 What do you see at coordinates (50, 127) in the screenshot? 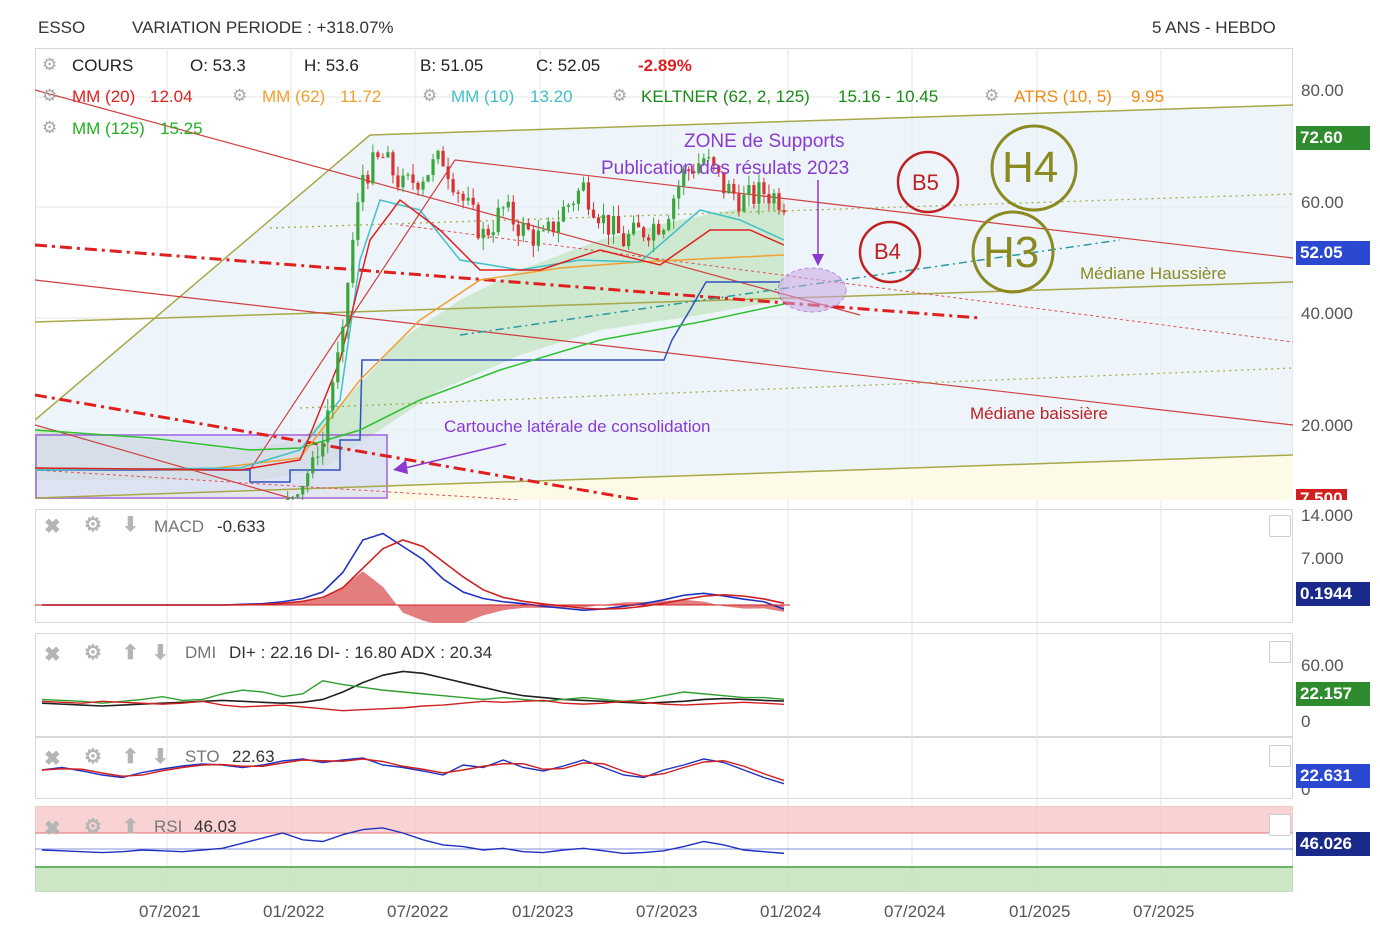
I see `mm125-gear-icon: ⚙` at bounding box center [50, 127].